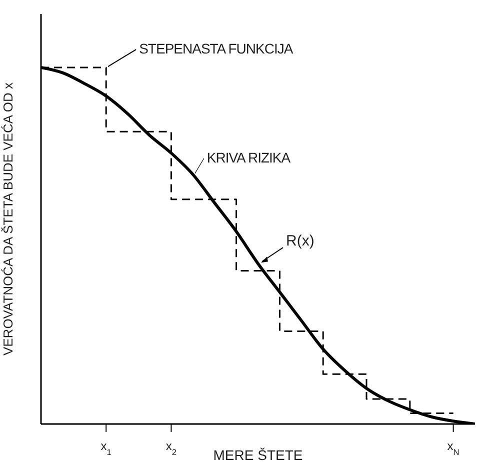  I want to click on x-tick-label: x$_{2}$, so click(171, 448).